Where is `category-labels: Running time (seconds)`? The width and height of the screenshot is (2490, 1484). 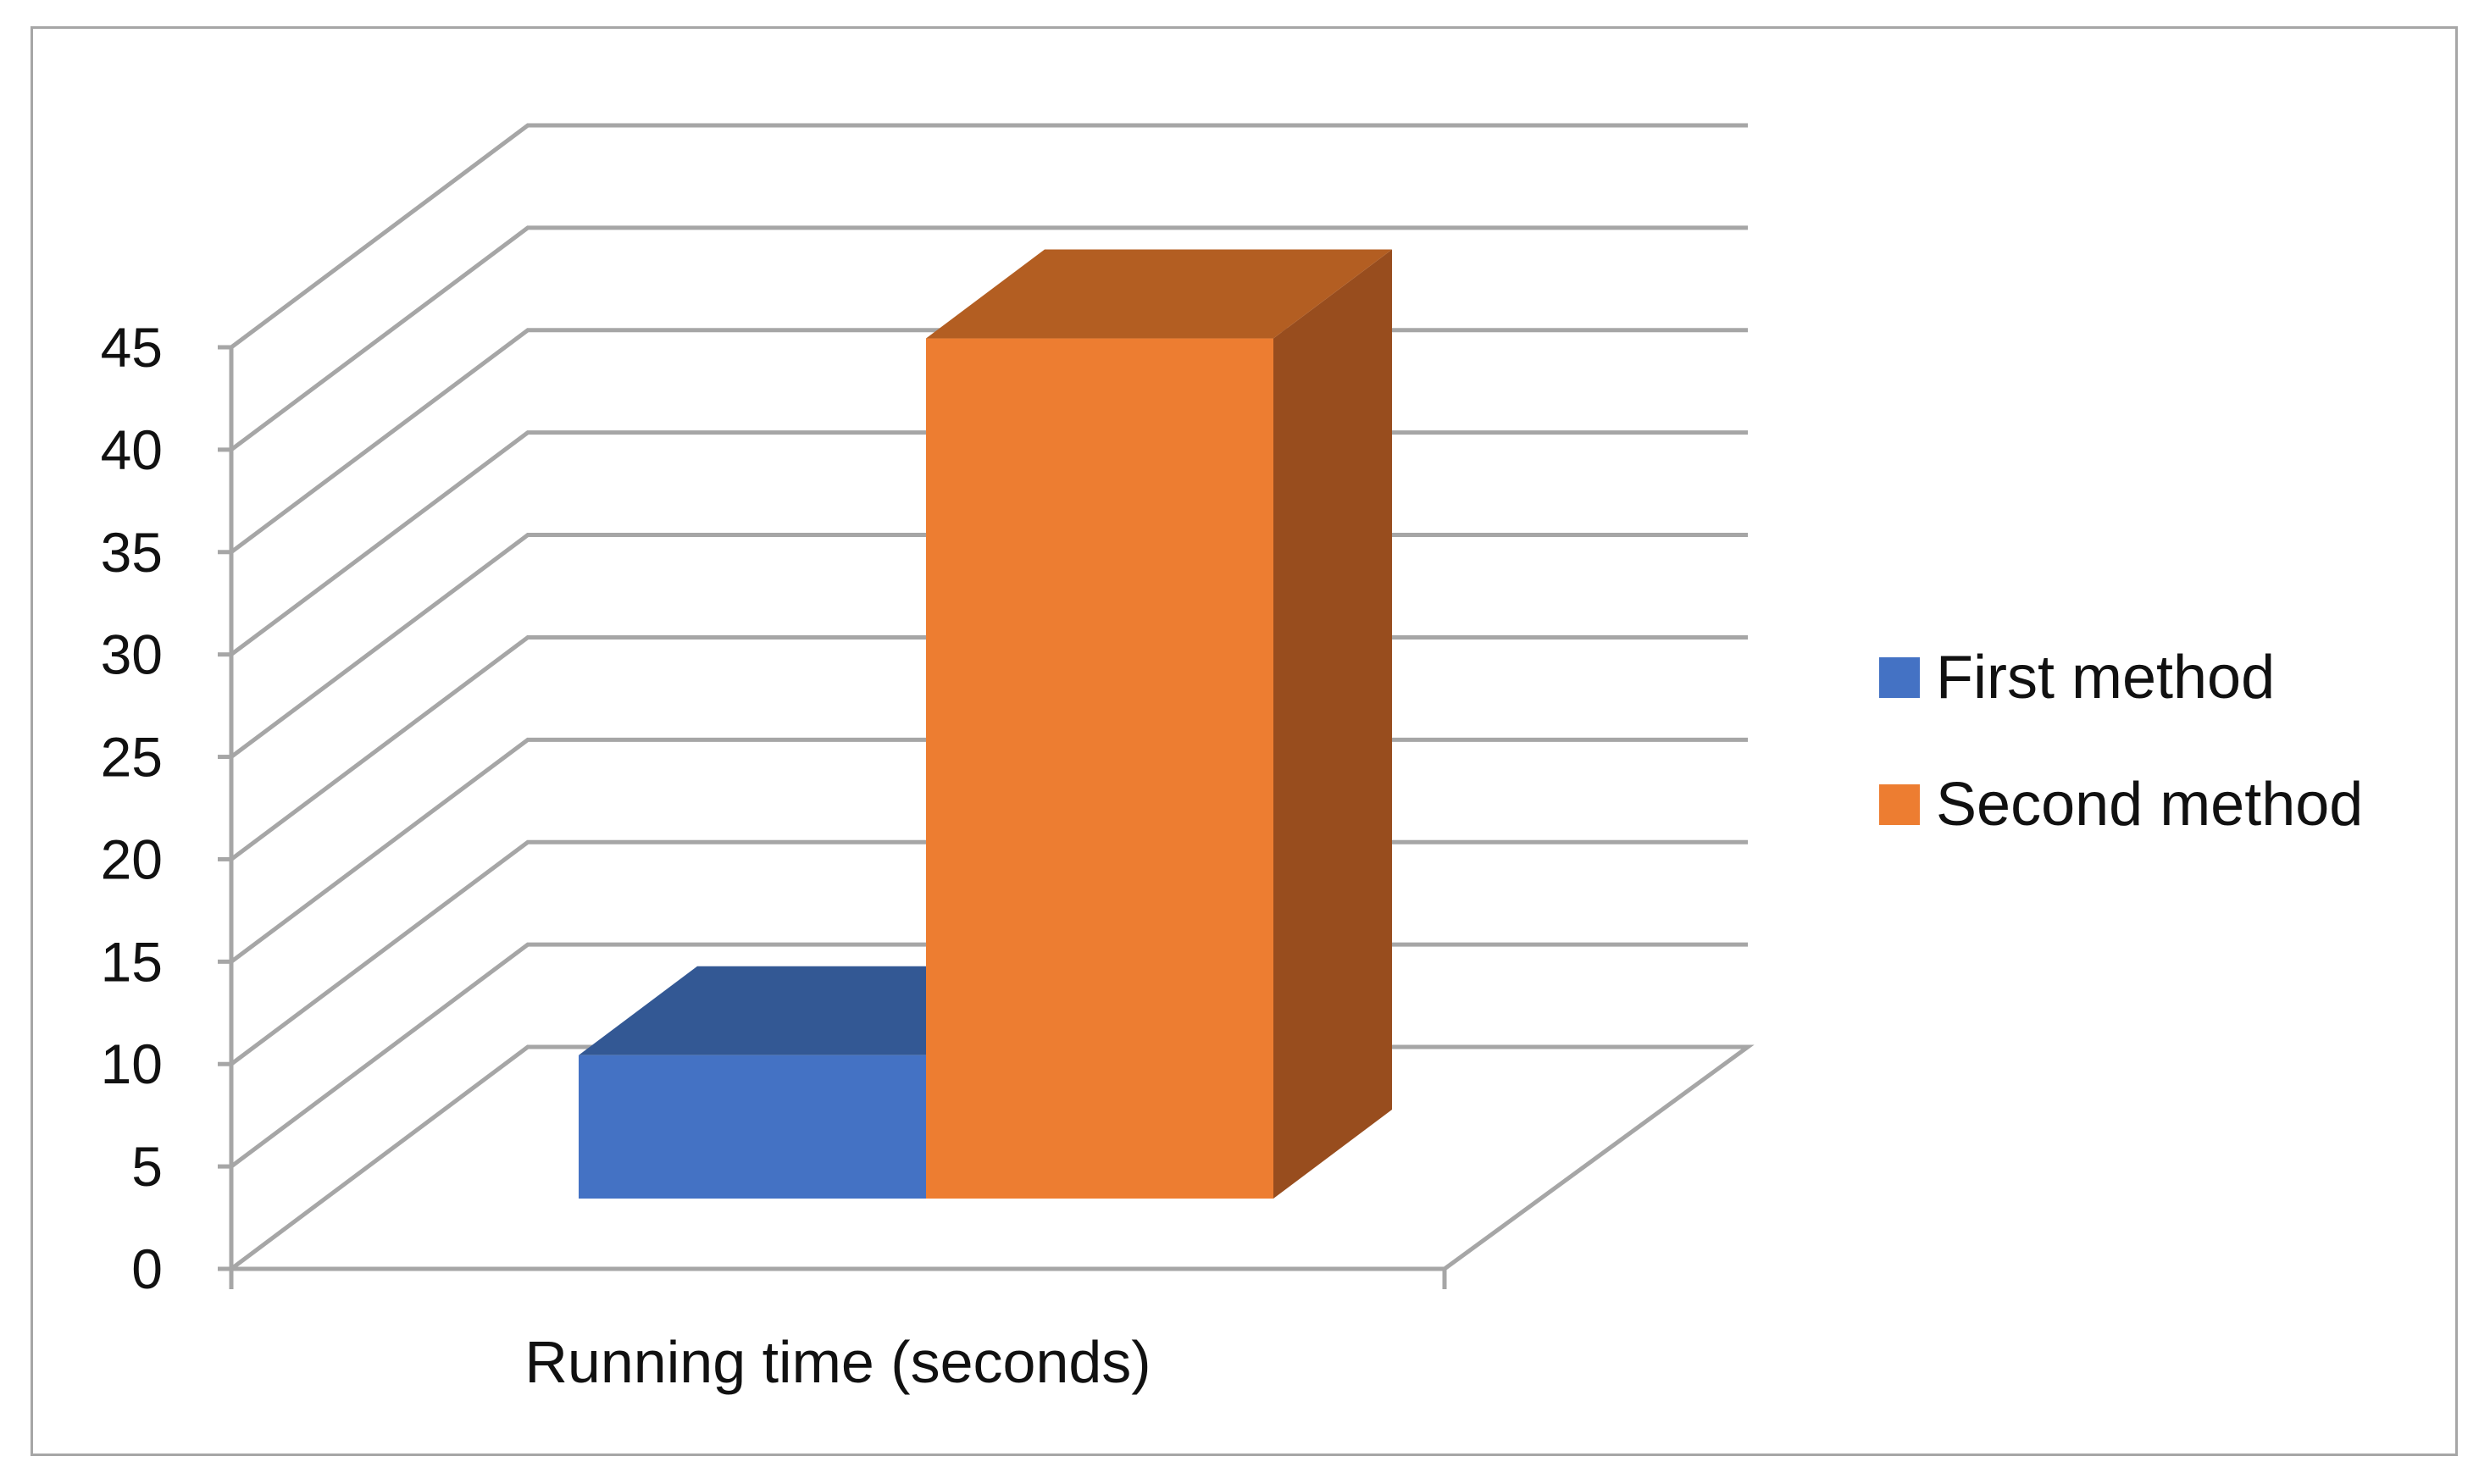
category-labels: Running time (seconds) is located at coordinates (837, 1362).